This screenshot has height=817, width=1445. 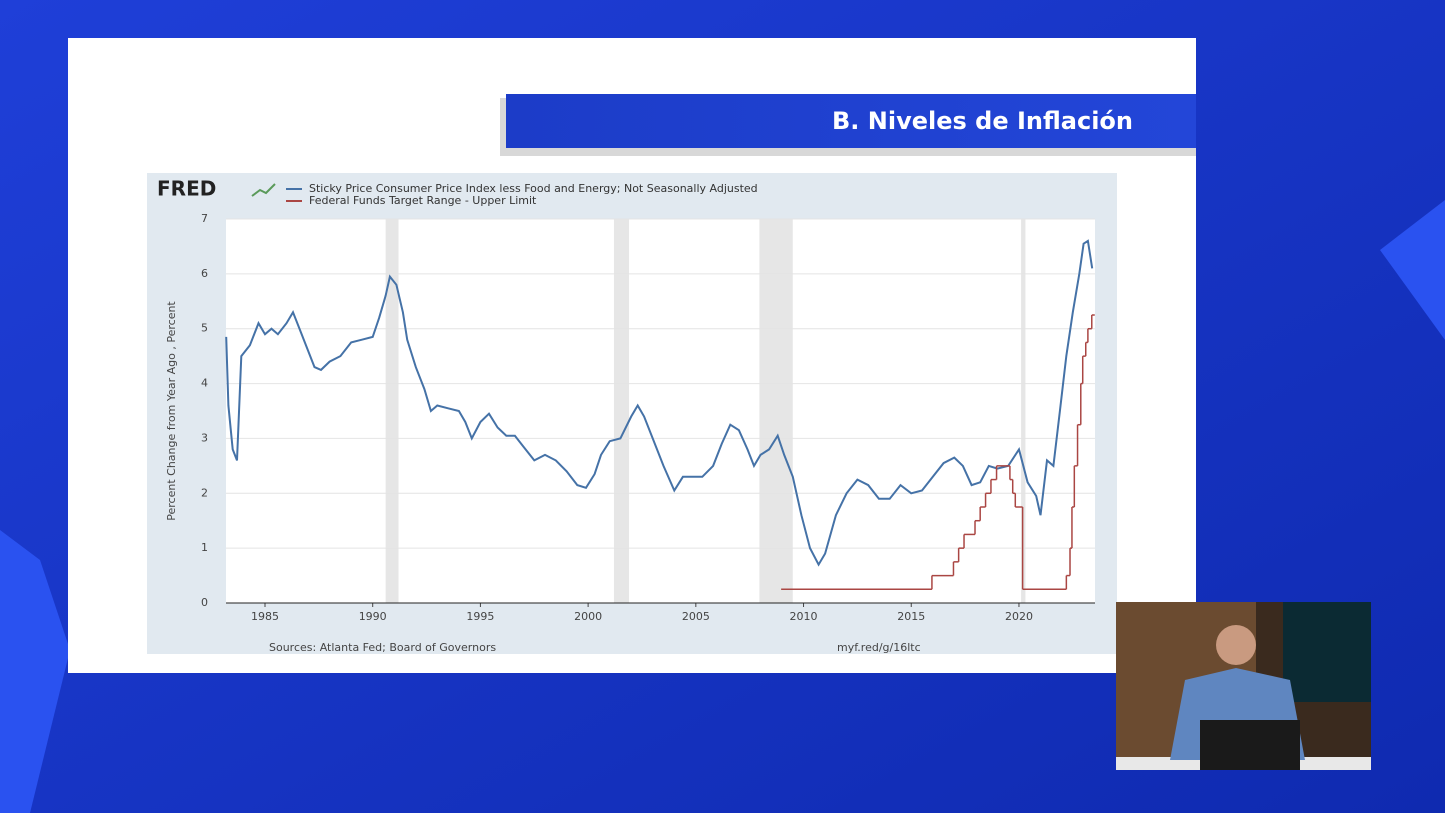 What do you see at coordinates (911, 616) in the screenshot?
I see `x-tick-label: 2015` at bounding box center [911, 616].